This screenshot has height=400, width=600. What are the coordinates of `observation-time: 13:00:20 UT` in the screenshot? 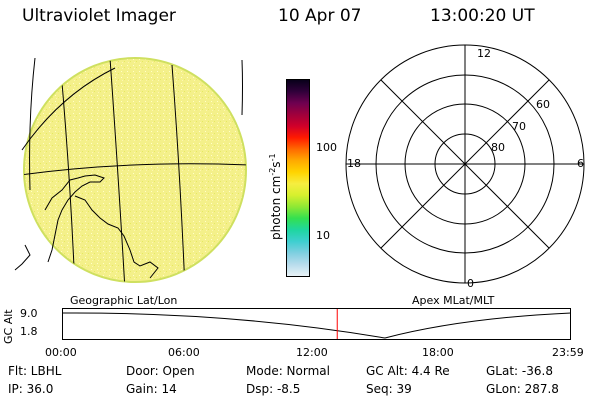 It's located at (482, 16).